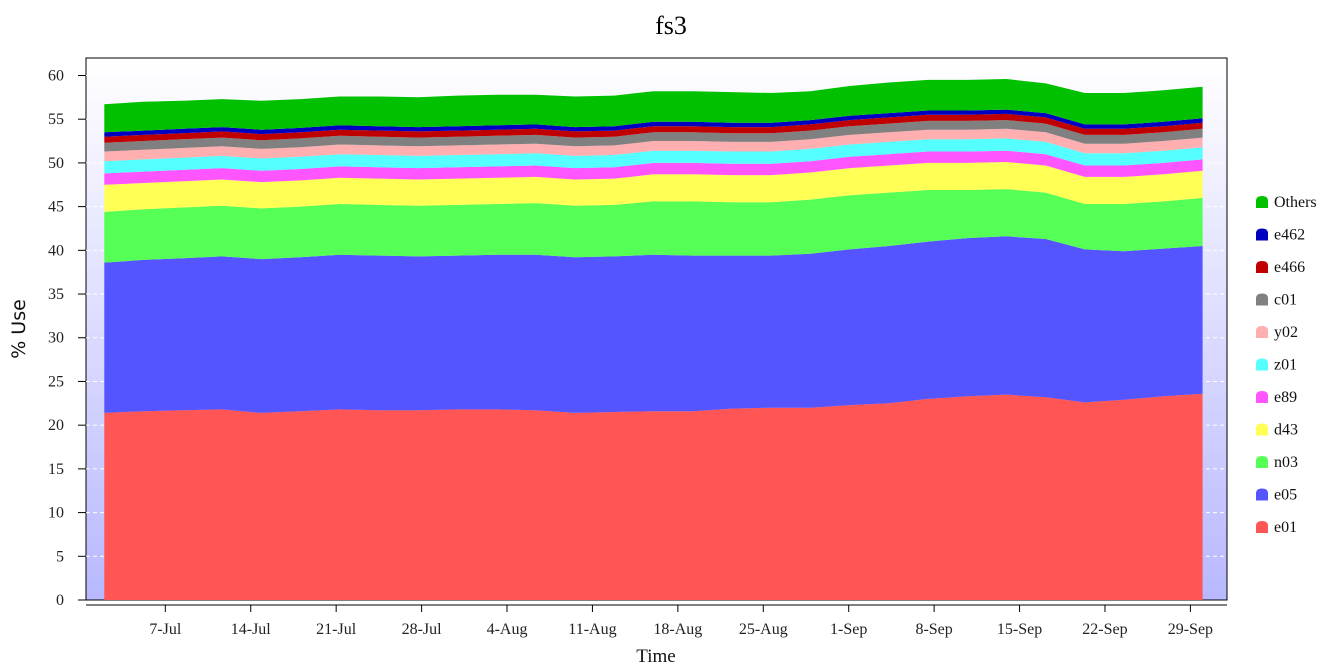 This screenshot has width=1343, height=668. I want to click on y-tick-label: 5, so click(60, 556).